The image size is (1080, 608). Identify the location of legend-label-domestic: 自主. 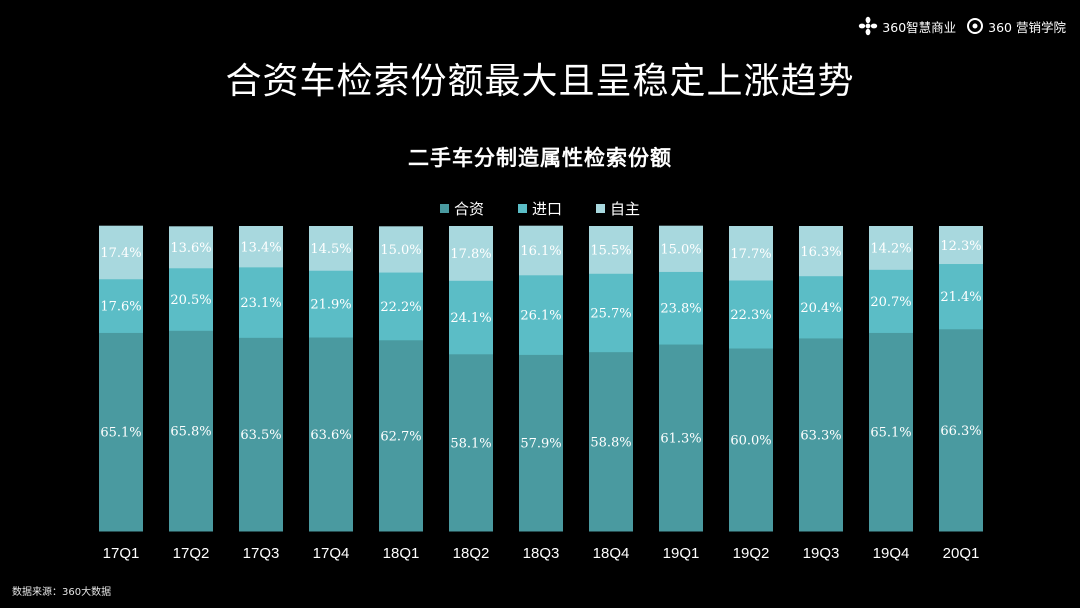
(625, 209).